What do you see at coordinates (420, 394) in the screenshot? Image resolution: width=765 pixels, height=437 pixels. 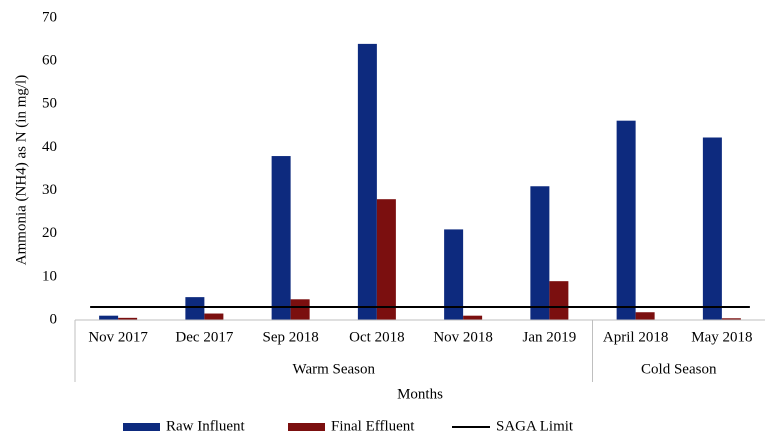 I see `x-axis-label: Months` at bounding box center [420, 394].